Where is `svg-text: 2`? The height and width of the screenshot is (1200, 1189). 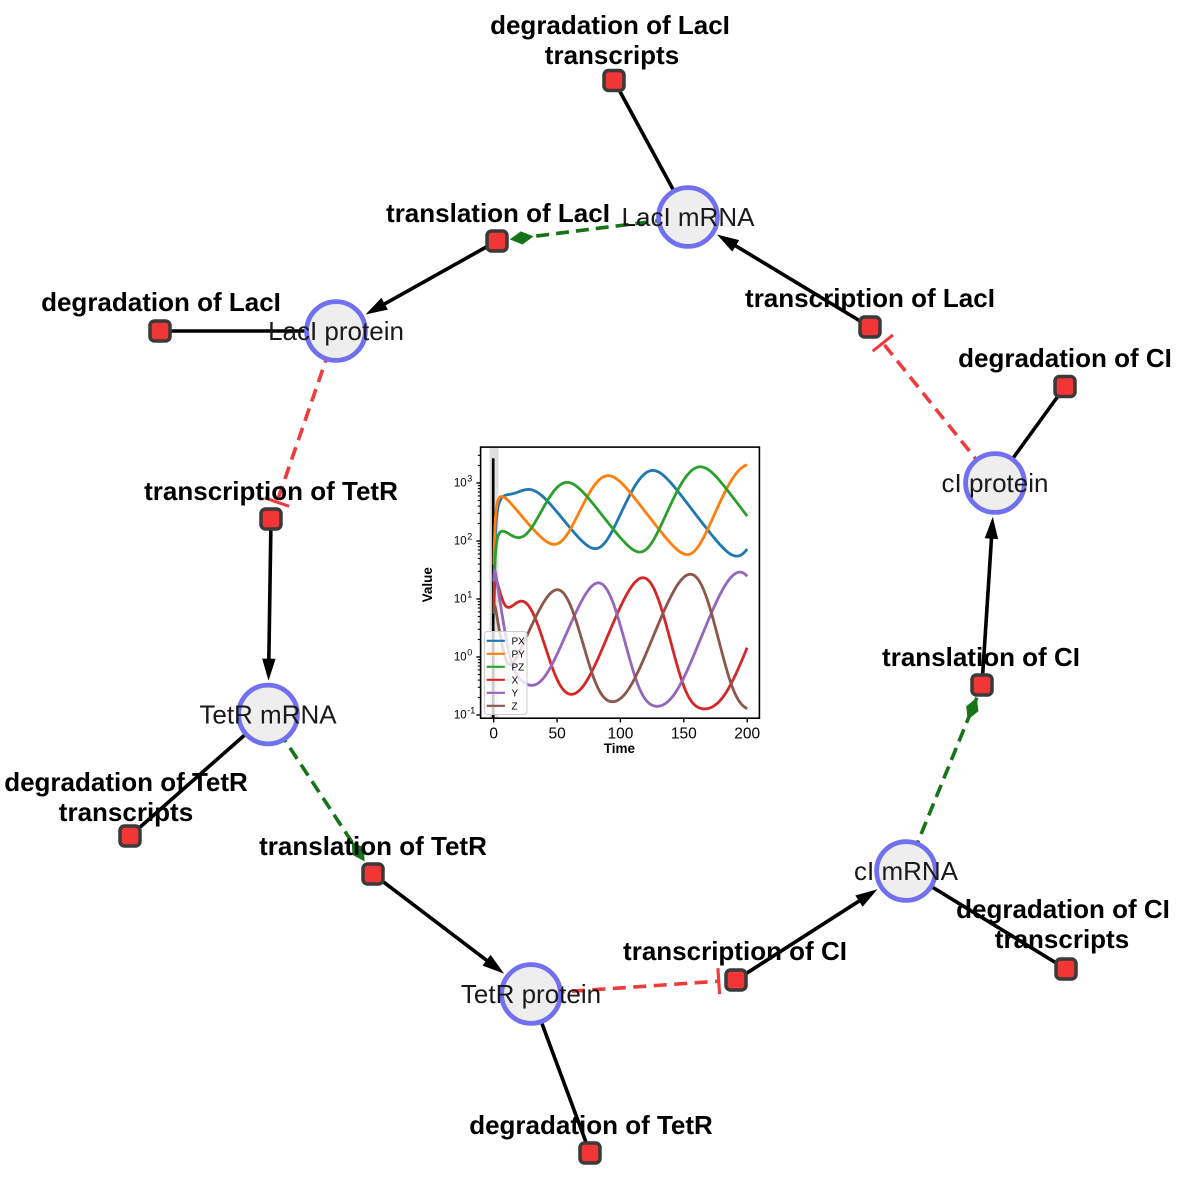 svg-text: 2 is located at coordinates (469, 536).